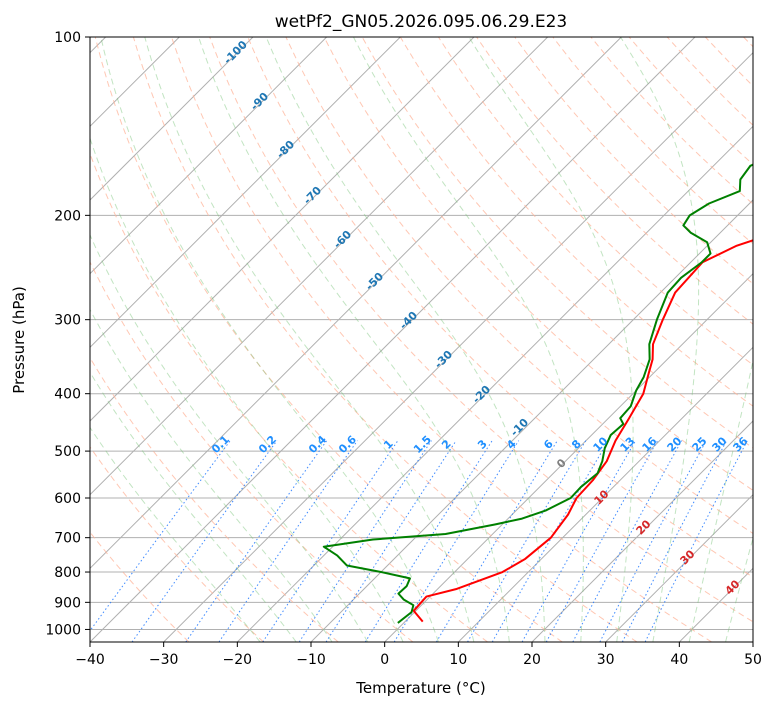  Describe the element at coordinates (67, 603) in the screenshot. I see `y-tick-label: 900` at that location.